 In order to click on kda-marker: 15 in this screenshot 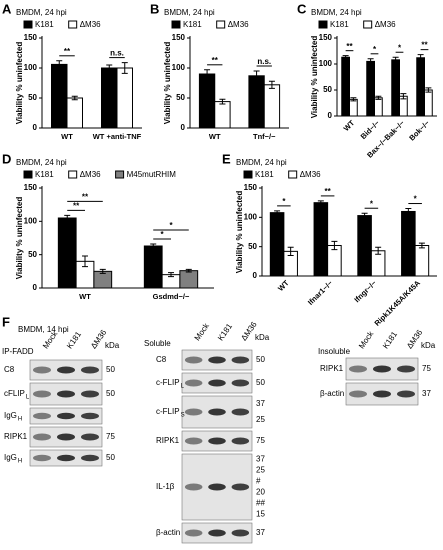, I will do `click(260, 514)`.